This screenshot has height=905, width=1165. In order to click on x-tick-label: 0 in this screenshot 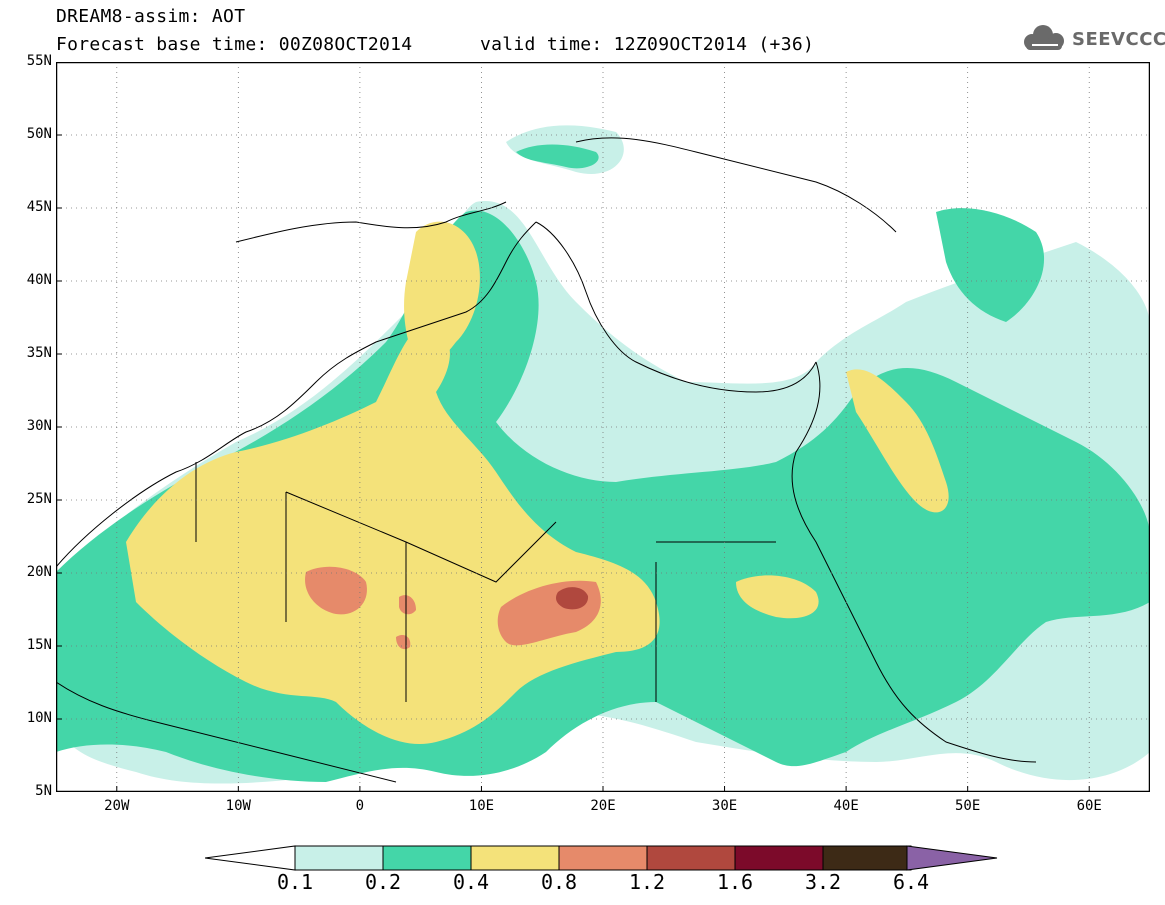, I will do `click(360, 806)`.